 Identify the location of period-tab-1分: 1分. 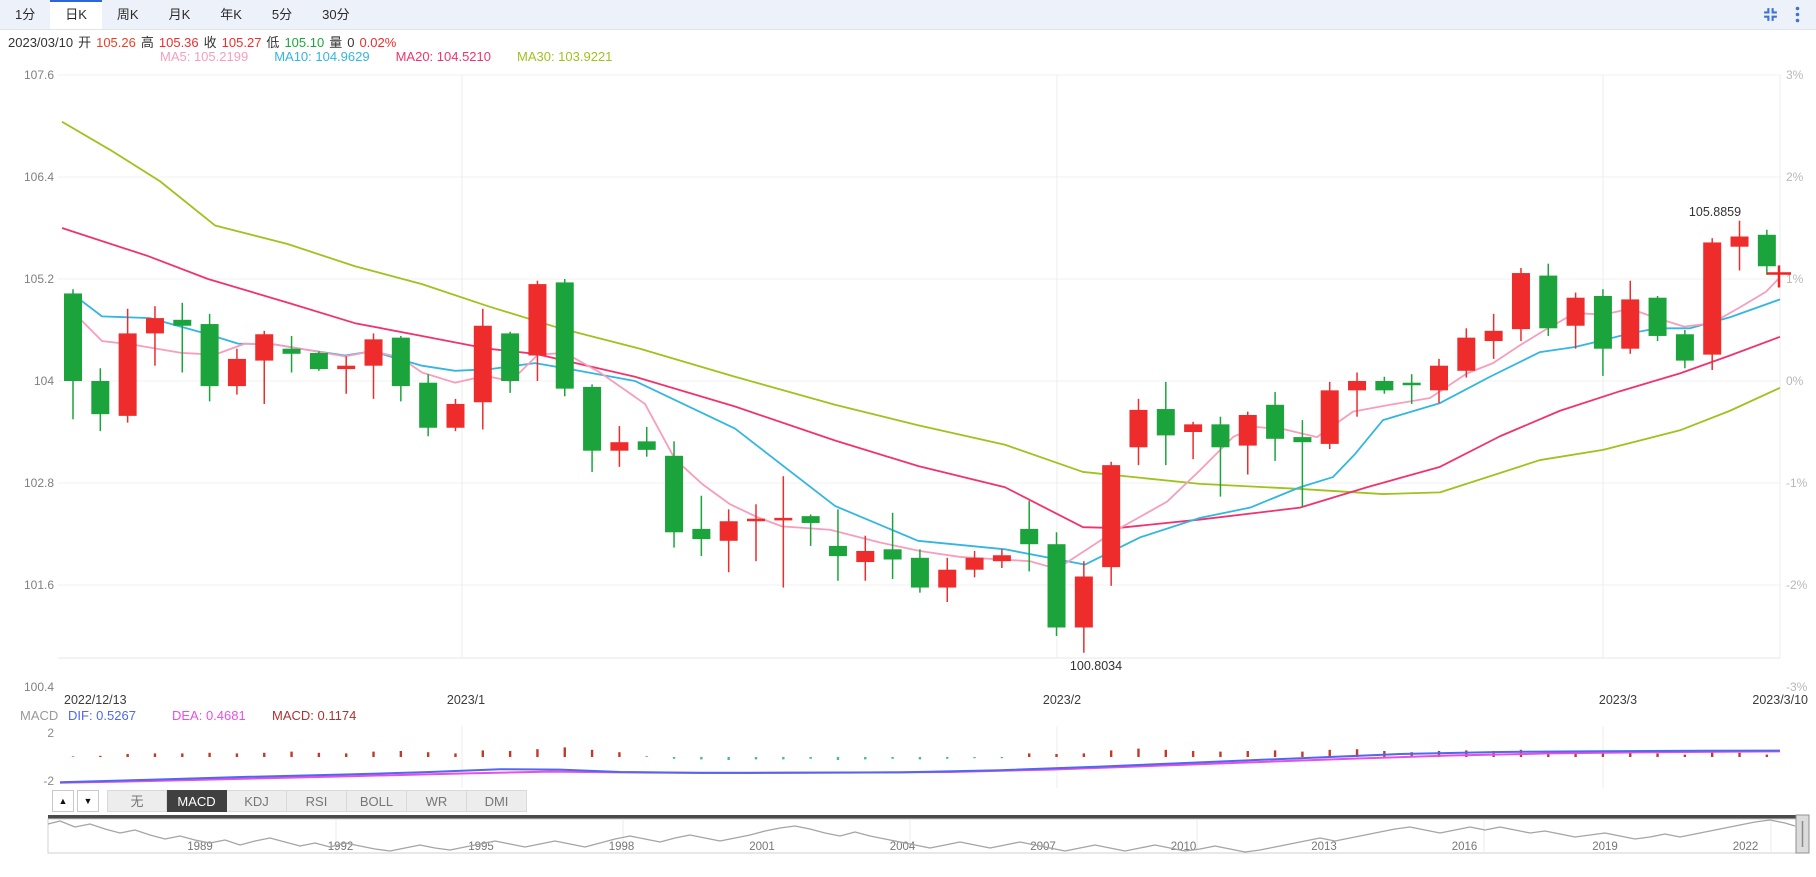
(25, 14).